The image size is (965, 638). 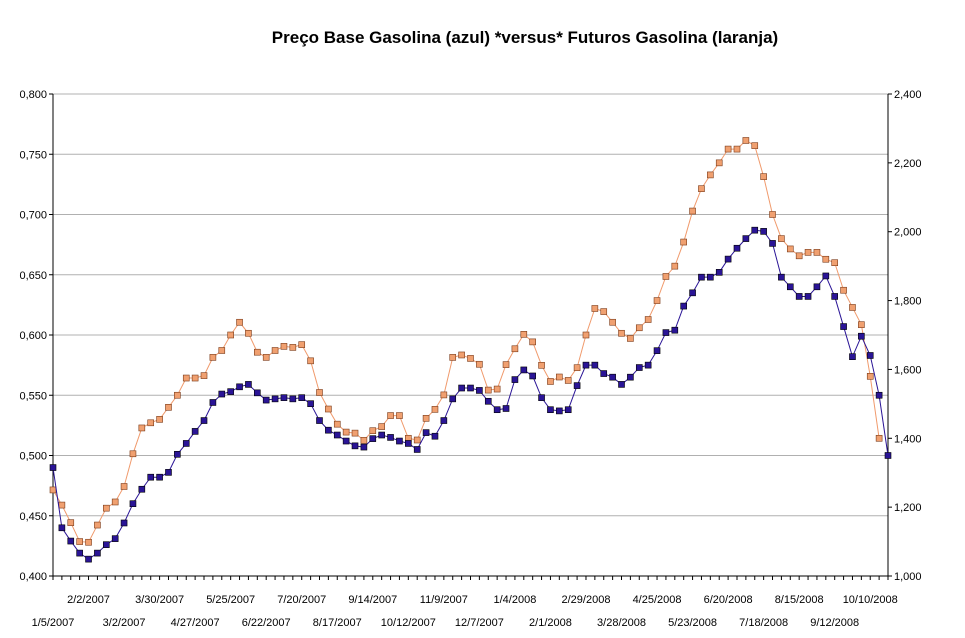 What do you see at coordinates (479, 623) in the screenshot?
I see `x-tick-label-lower: 12/7/2007` at bounding box center [479, 623].